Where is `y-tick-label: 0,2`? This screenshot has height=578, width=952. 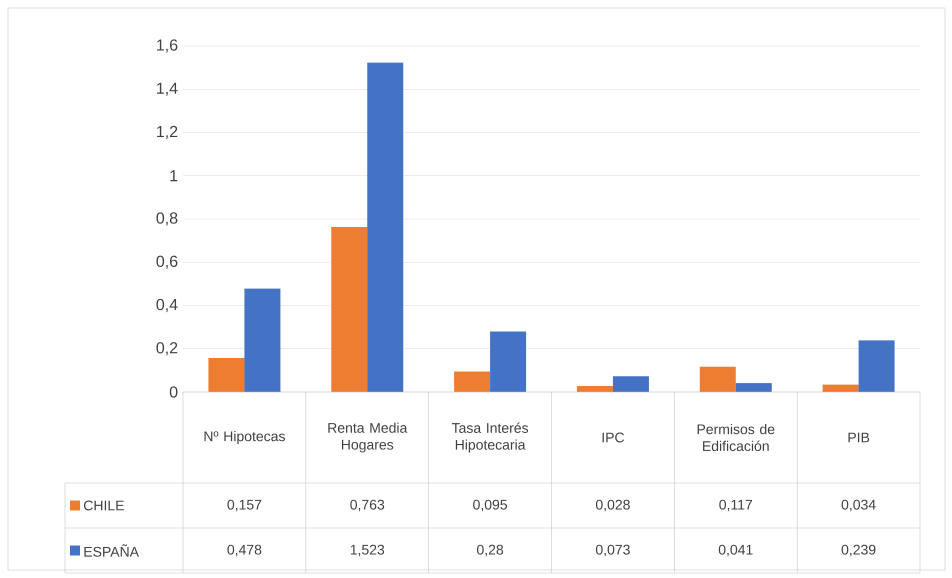
y-tick-label: 0,2 is located at coordinates (167, 349).